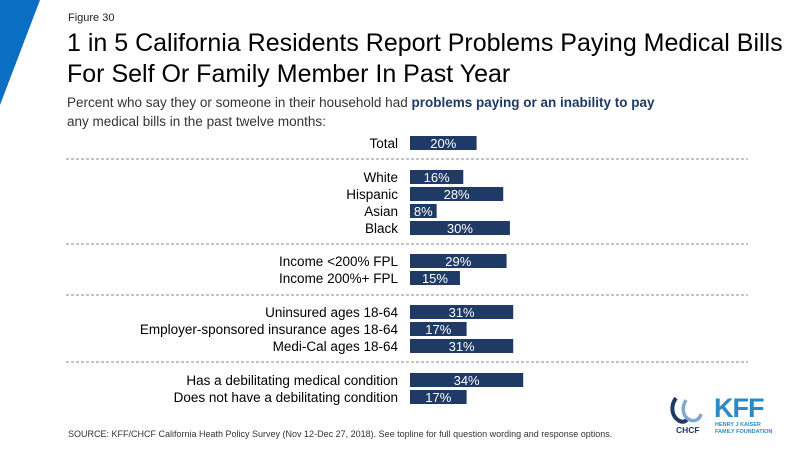  What do you see at coordinates (383, 143) in the screenshot?
I see `category-label: Total` at bounding box center [383, 143].